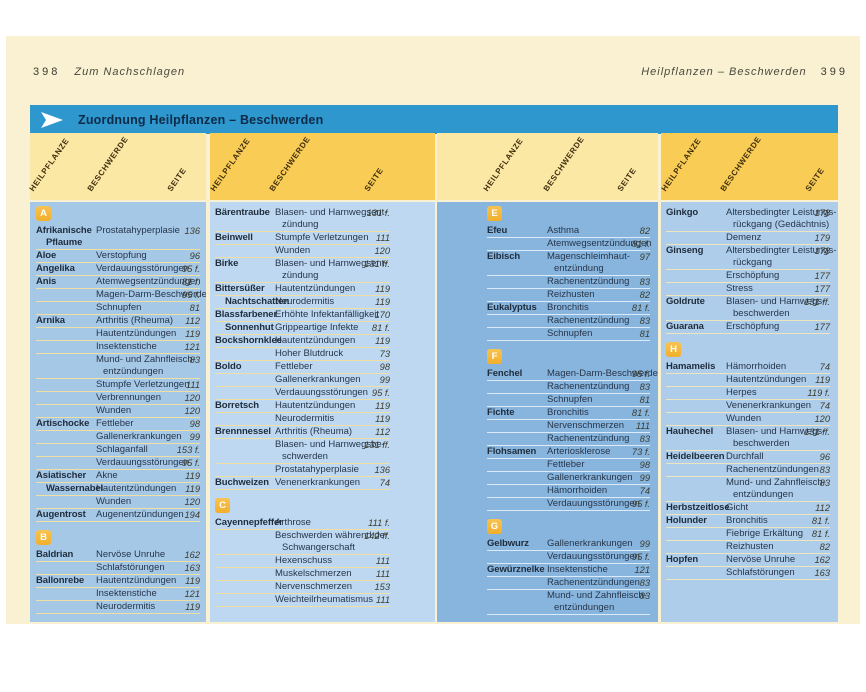 The height and width of the screenshot is (692, 866). I want to click on row-line: Wassernabel Hautentzündungen 119, so click(118, 489).